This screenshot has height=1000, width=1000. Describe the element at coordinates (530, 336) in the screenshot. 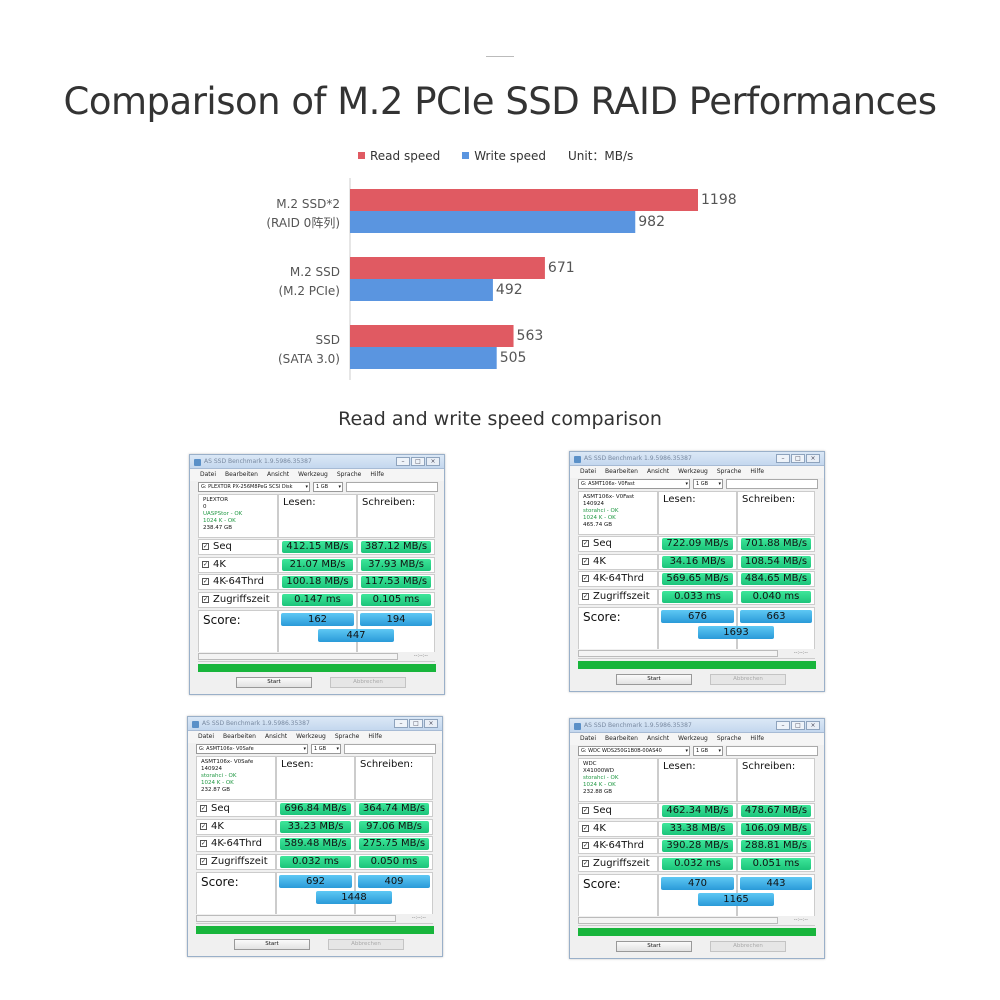

I see `read-value-2: 563` at that location.